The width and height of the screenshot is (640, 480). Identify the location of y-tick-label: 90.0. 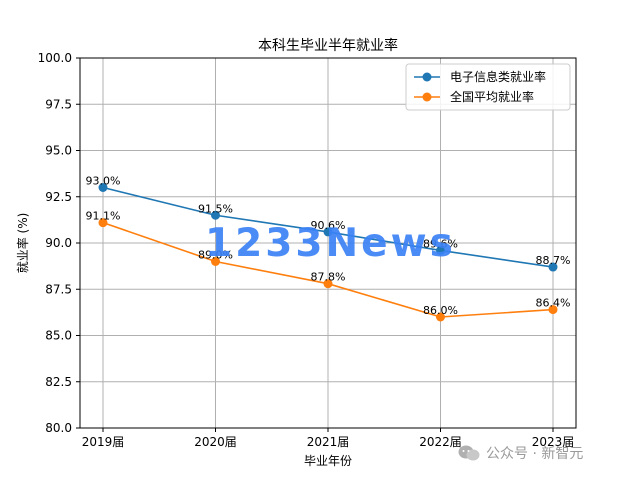
(58, 243).